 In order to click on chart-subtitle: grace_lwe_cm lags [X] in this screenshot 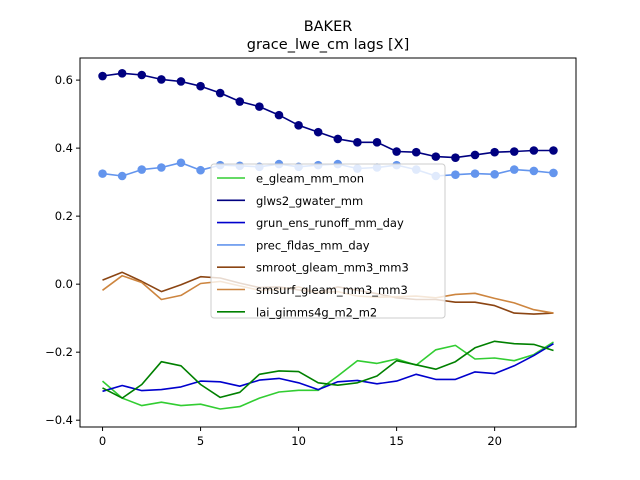, I will do `click(328, 45)`.